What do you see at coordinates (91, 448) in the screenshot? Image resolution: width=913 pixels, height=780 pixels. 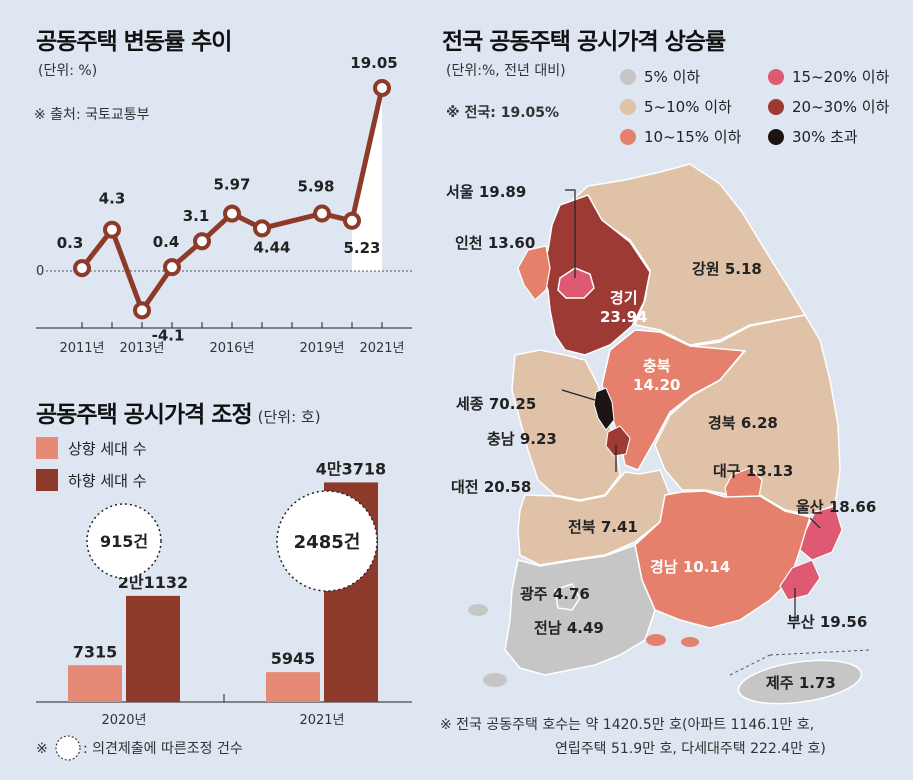 I see `legend-up: 상향 세대 수` at bounding box center [91, 448].